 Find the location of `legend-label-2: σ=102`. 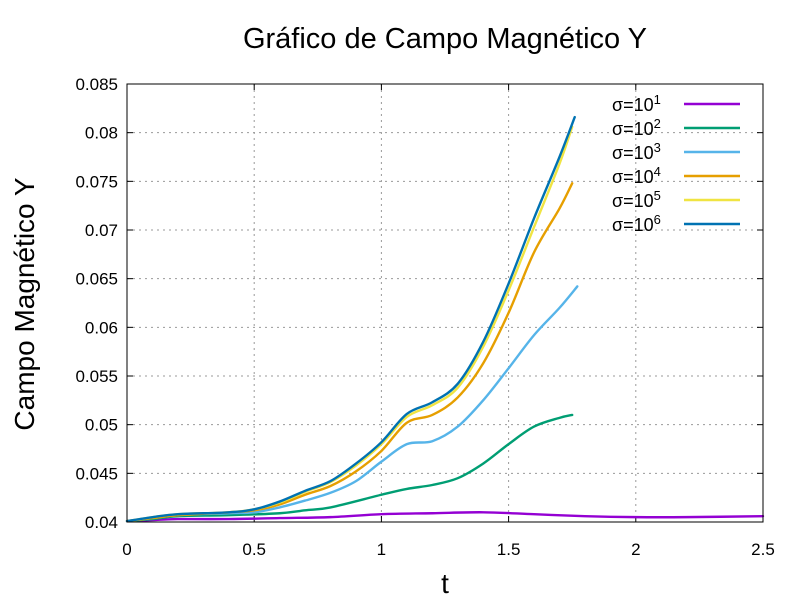

legend-label-2: σ=102 is located at coordinates (636, 127).